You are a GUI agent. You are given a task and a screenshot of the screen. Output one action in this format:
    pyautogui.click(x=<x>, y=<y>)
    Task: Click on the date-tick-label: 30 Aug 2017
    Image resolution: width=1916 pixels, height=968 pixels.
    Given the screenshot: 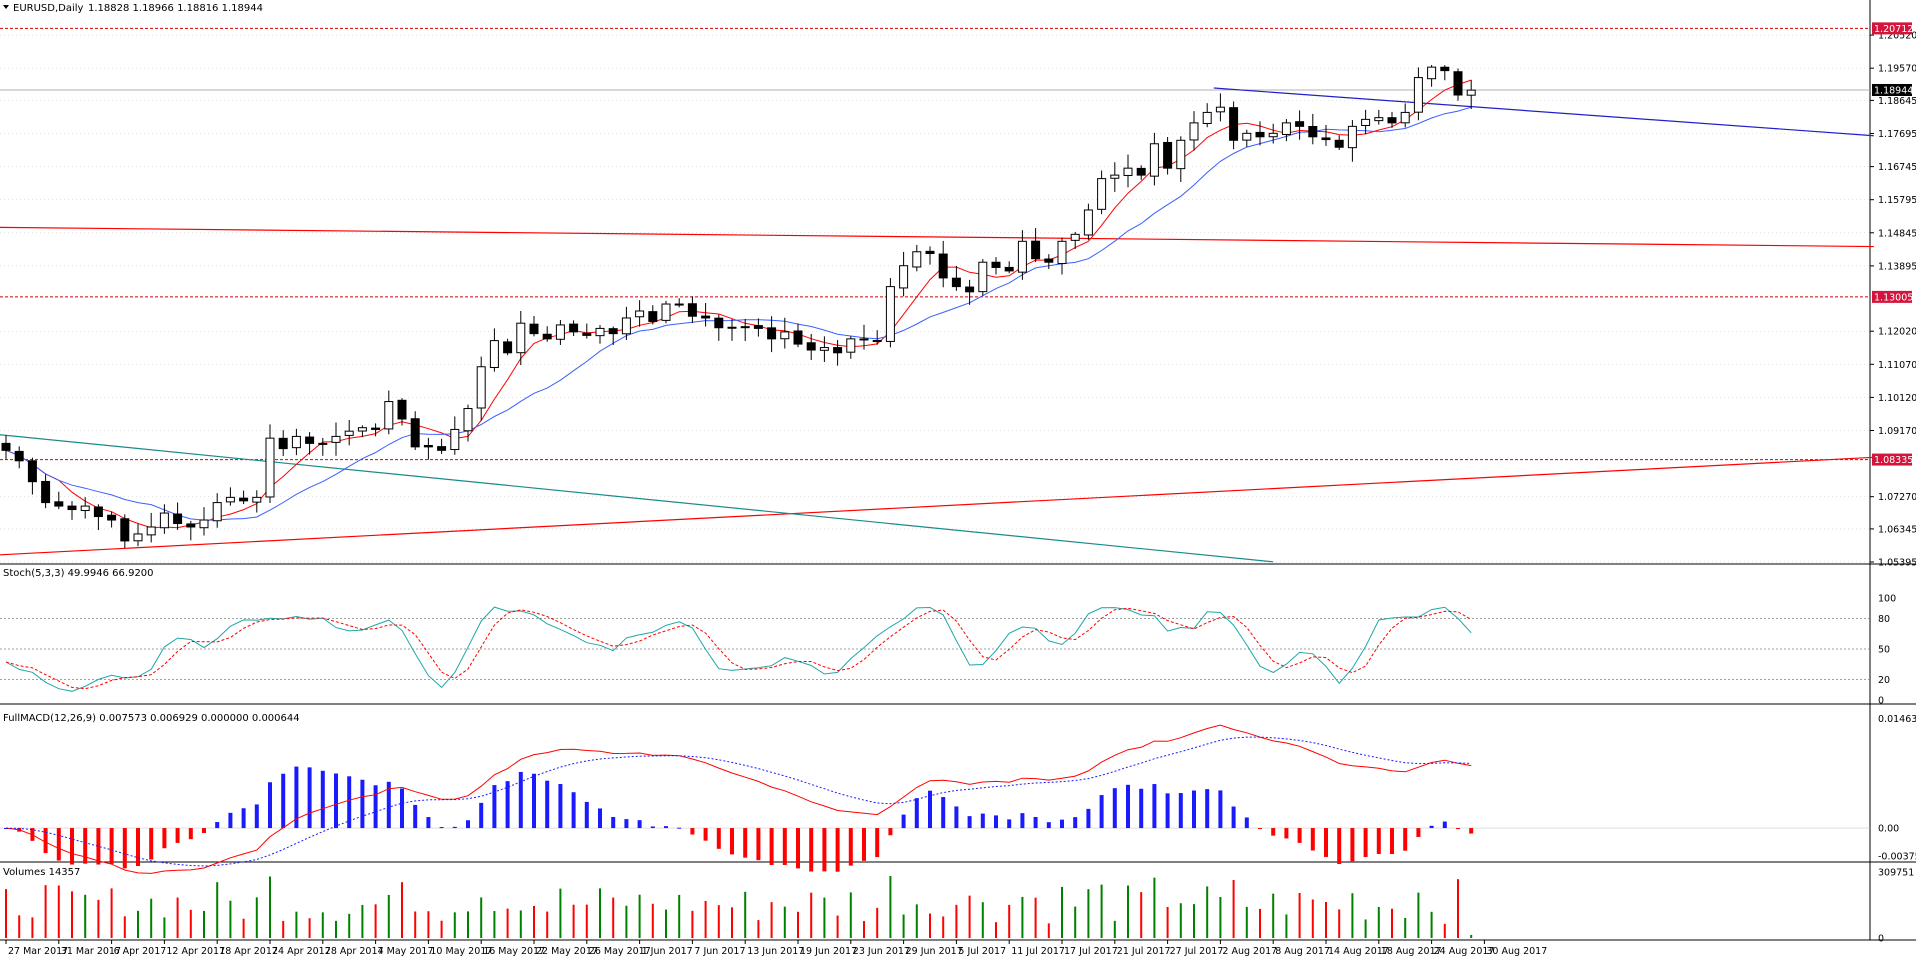 What is the action you would take?
    pyautogui.click(x=1516, y=951)
    